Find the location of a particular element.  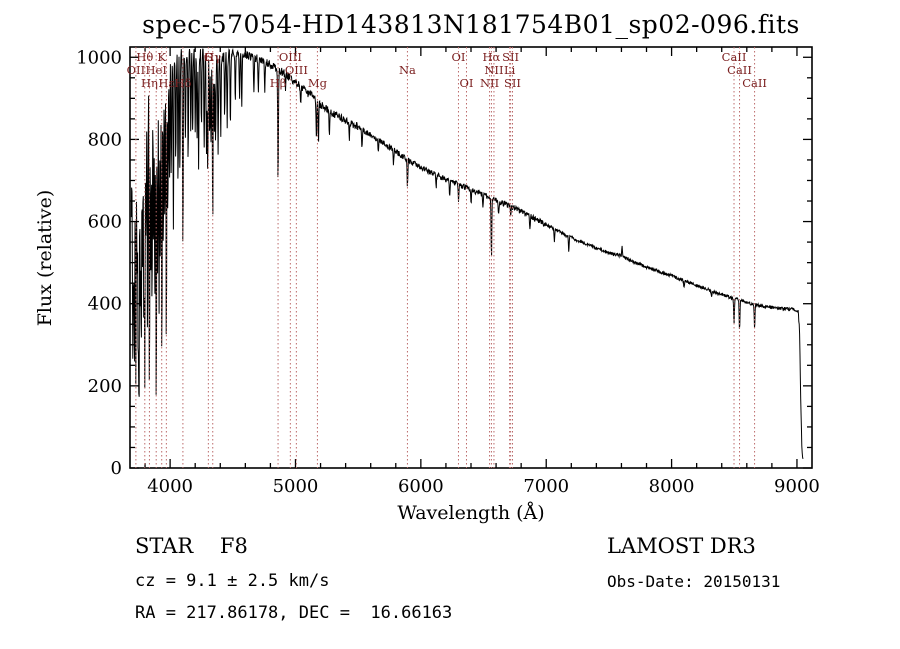

svg-text: Hγ is located at coordinates (212, 57).